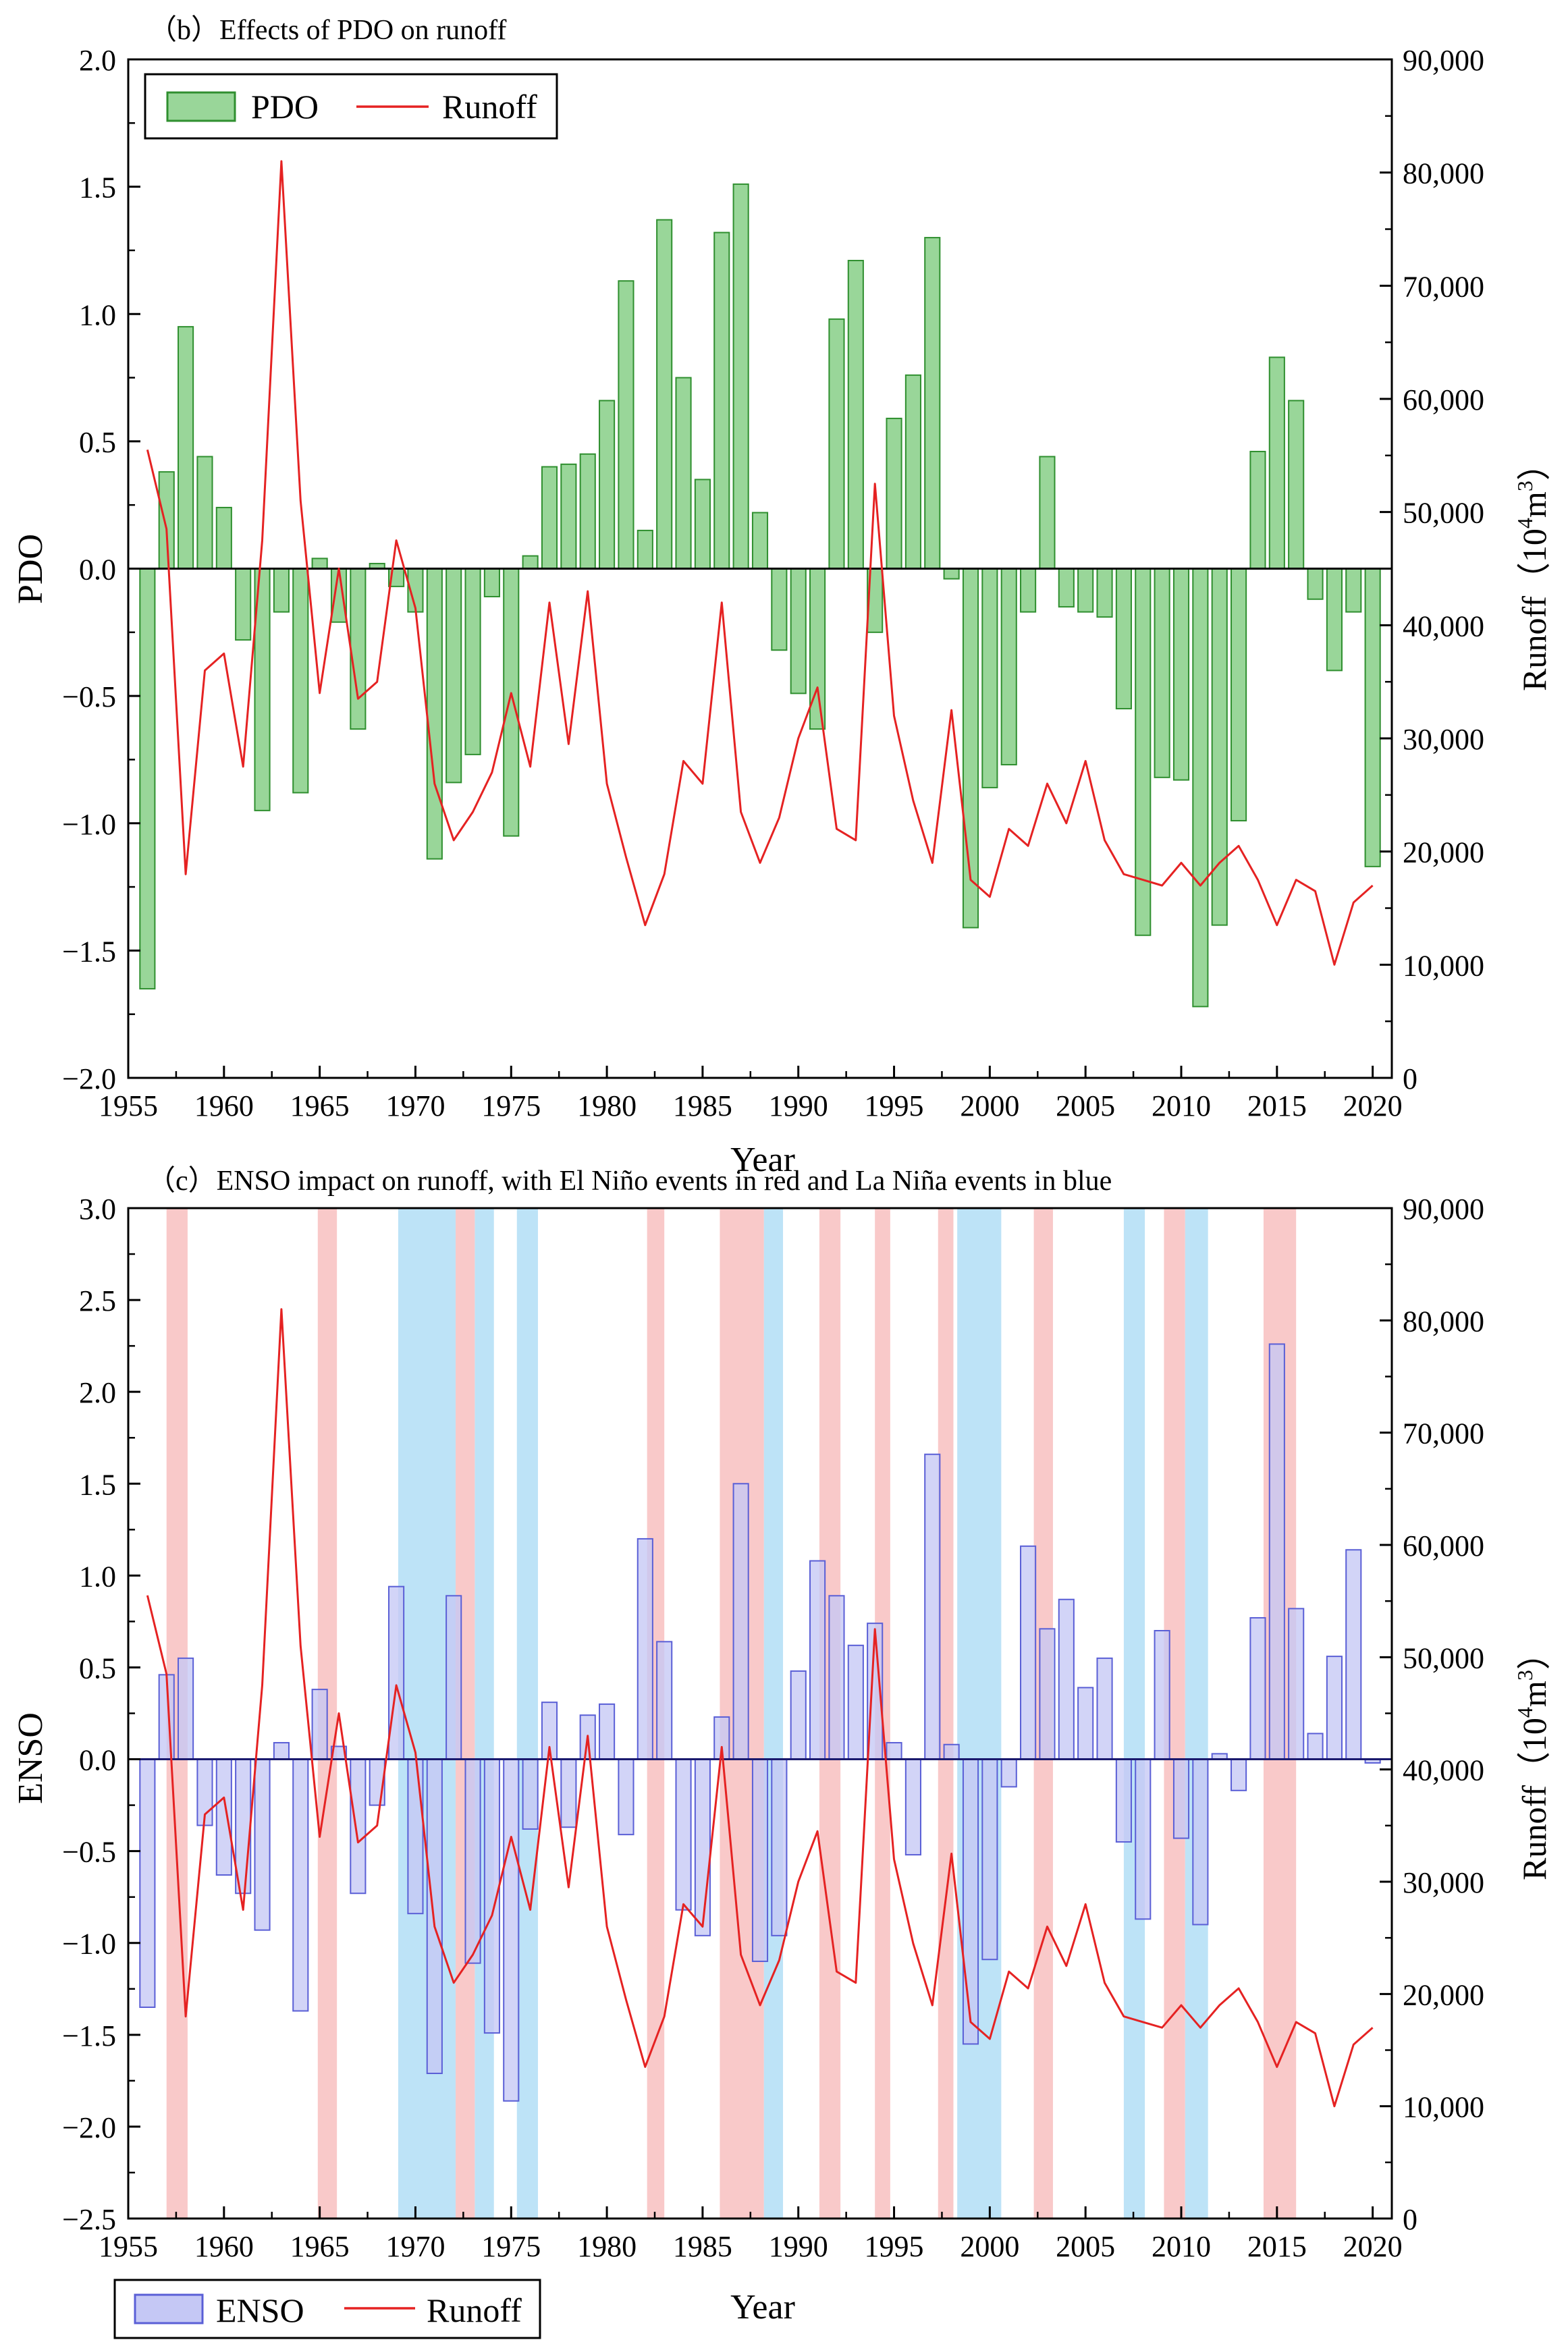 The height and width of the screenshot is (2340, 1568). Describe the element at coordinates (1104, 1709) in the screenshot. I see `enso-bar-2006` at that location.